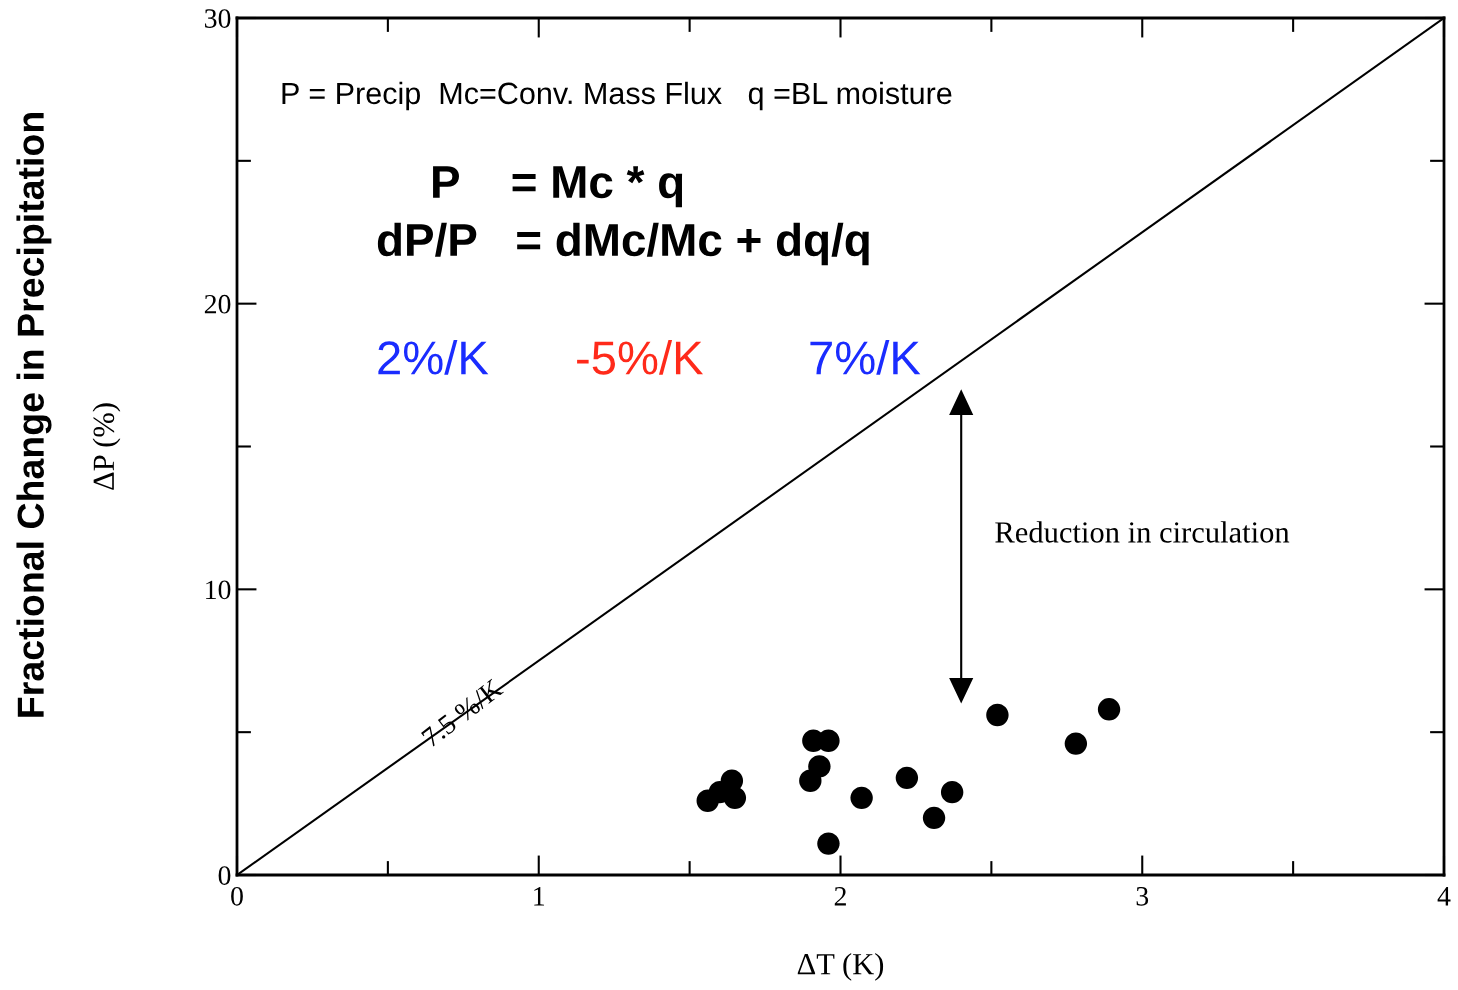 Image resolution: width=1458 pixels, height=990 pixels. I want to click on annotation: 7%/K, so click(865, 357).